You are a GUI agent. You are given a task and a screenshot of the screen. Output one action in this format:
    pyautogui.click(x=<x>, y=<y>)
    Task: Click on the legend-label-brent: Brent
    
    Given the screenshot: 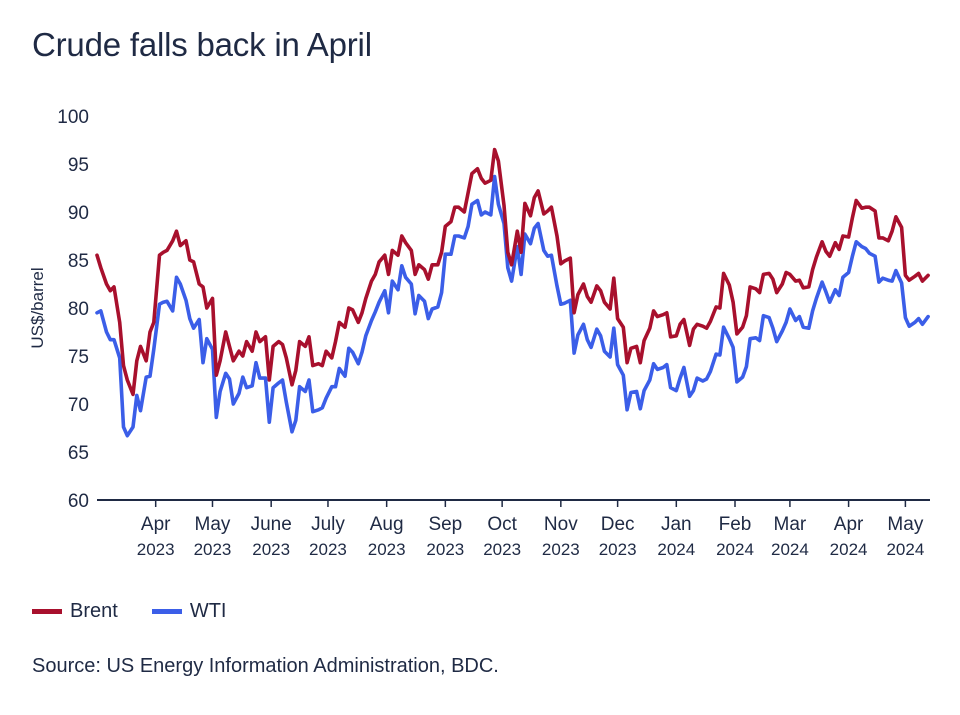 What is the action you would take?
    pyautogui.click(x=94, y=611)
    